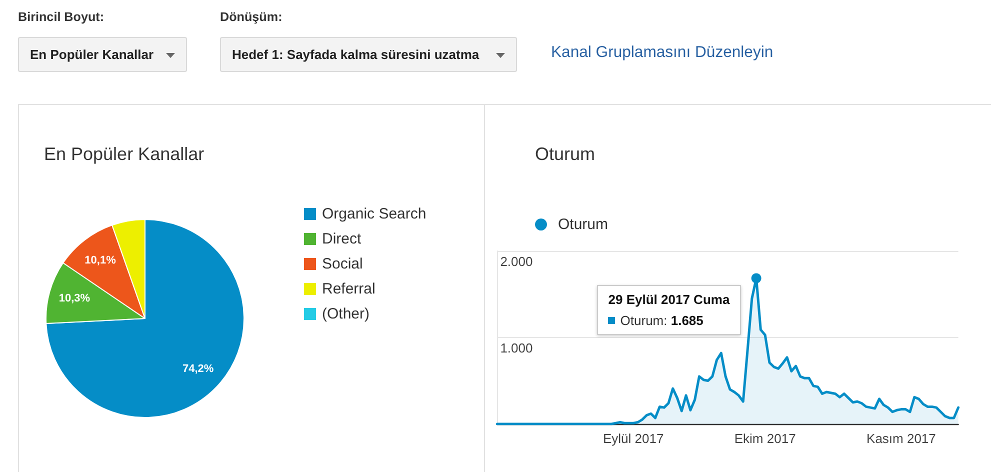  I want to click on tooltip: 29 Eylül 2017 Cuma Oturum: 1.685, so click(669, 310).